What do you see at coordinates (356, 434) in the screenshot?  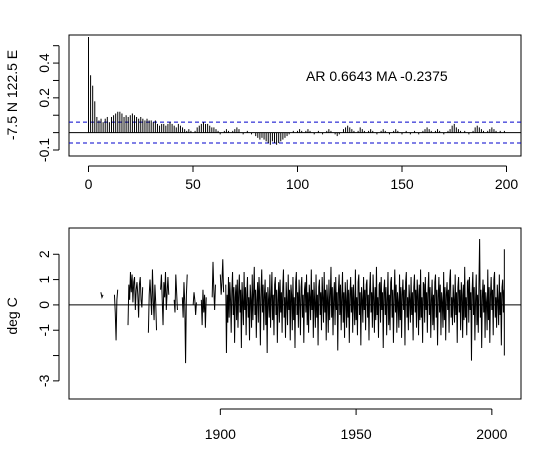 I see `series-x-tick-label: 1950` at bounding box center [356, 434].